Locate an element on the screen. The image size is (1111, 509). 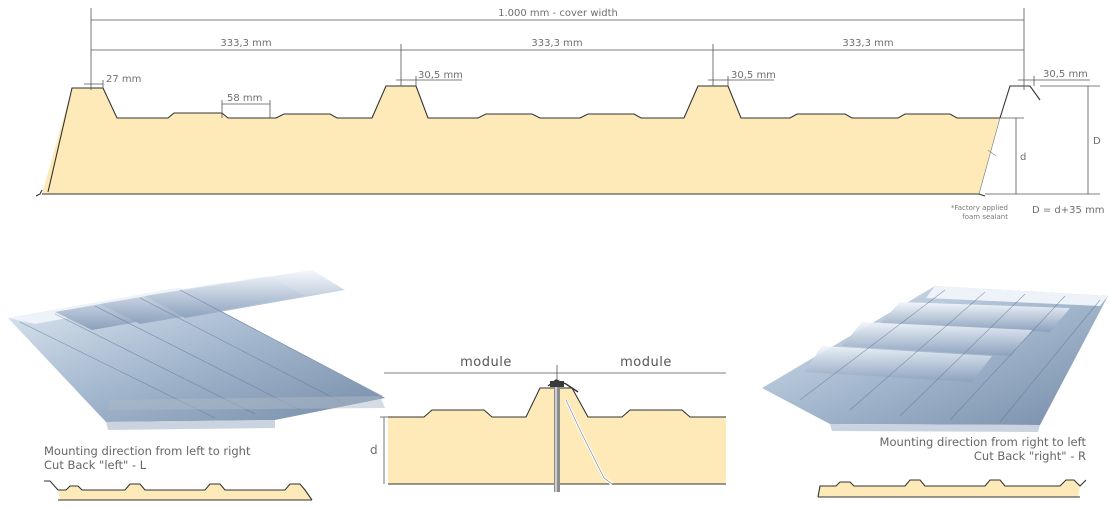
valley-rib-label: 58 mm is located at coordinates (244, 98).